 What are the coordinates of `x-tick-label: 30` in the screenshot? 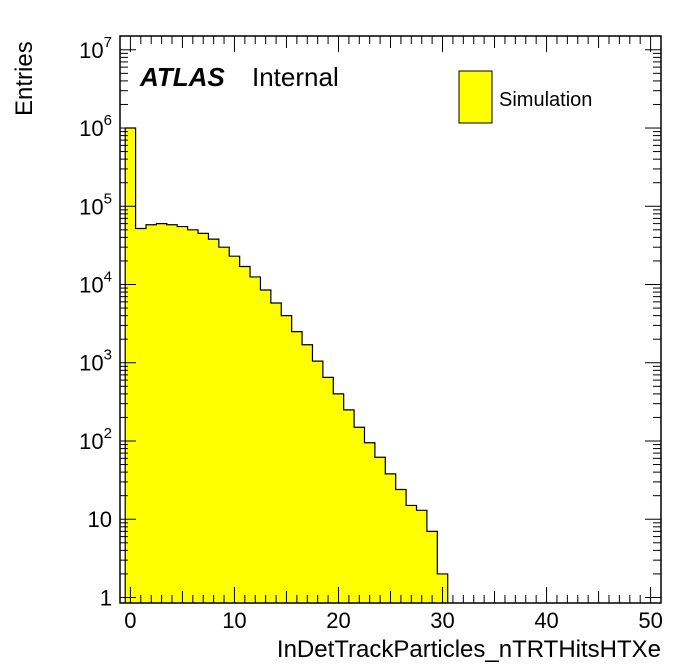 It's located at (442, 620).